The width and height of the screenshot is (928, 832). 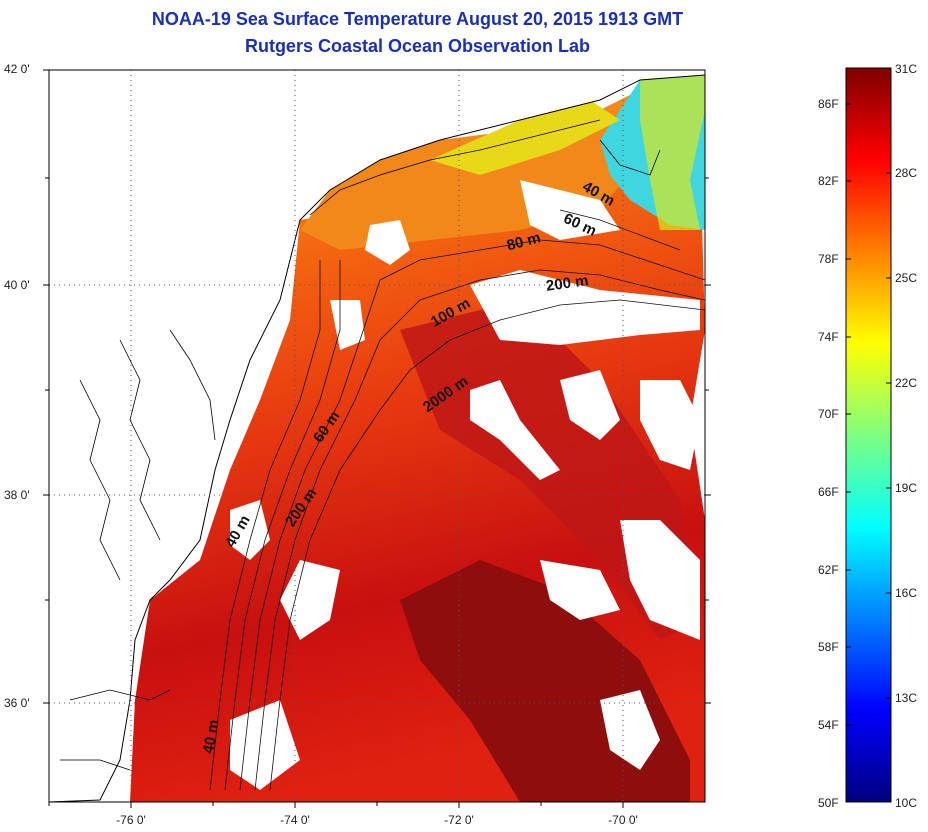 What do you see at coordinates (906, 278) in the screenshot?
I see `colorbar-c-label: 25C` at bounding box center [906, 278].